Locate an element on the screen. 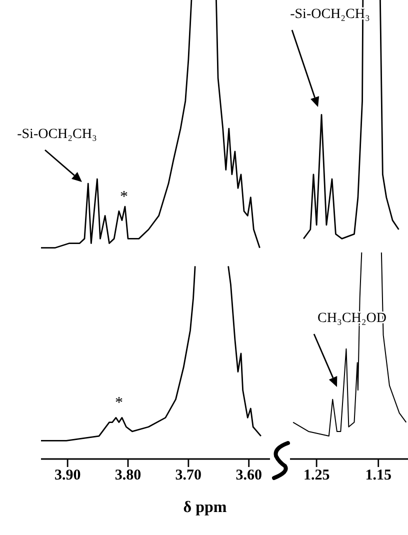 The image size is (408, 535). x-tick-label: 3.70 is located at coordinates (188, 476).